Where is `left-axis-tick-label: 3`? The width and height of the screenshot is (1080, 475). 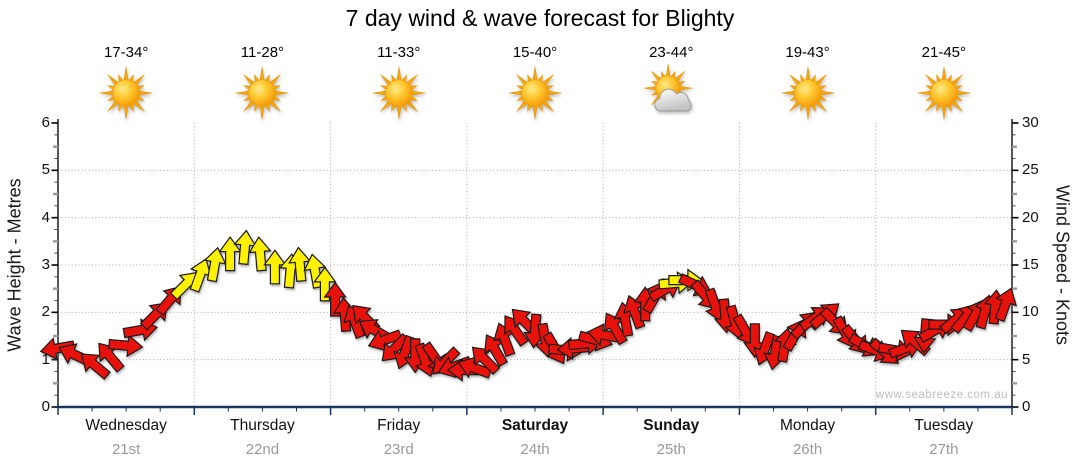
left-axis-tick-label: 3 is located at coordinates (45, 264).